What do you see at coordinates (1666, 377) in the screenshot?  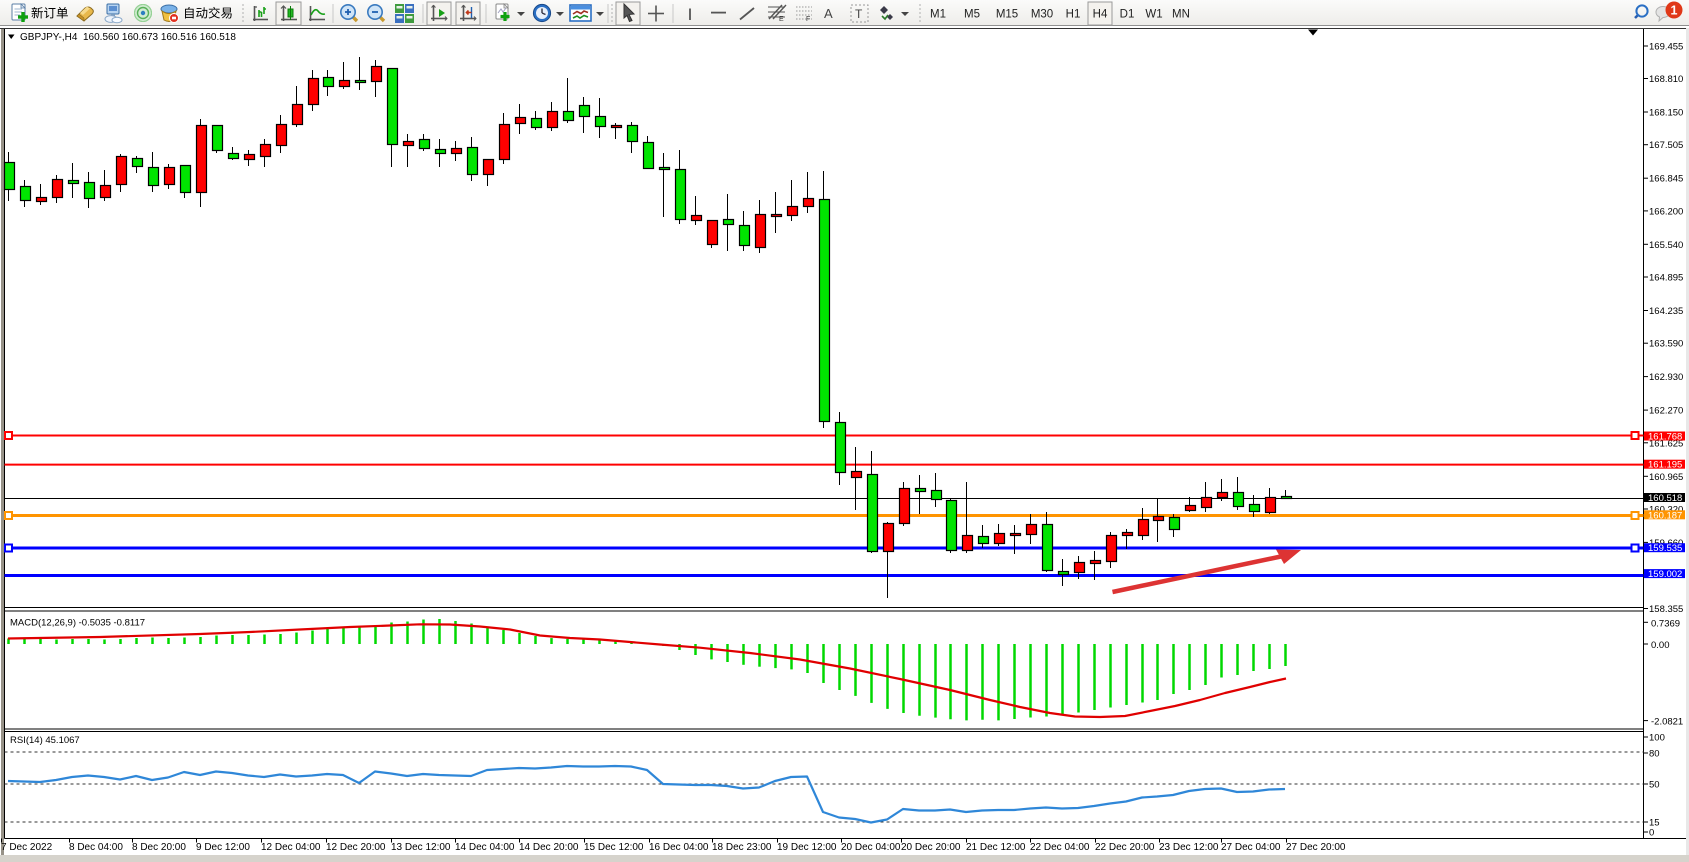 I see `svg-text: 162.930` at bounding box center [1666, 377].